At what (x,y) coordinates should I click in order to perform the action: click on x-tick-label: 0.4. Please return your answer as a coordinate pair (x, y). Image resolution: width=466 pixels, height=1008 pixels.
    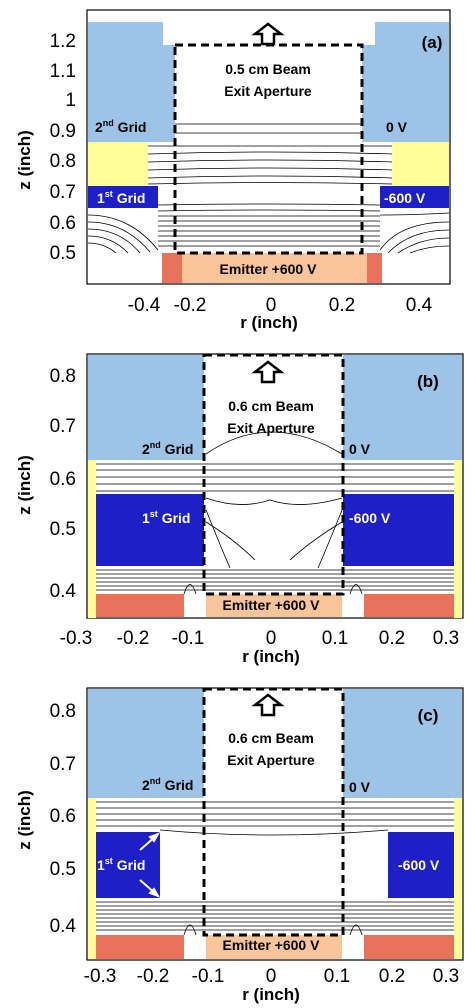
    Looking at the image, I should click on (419, 305).